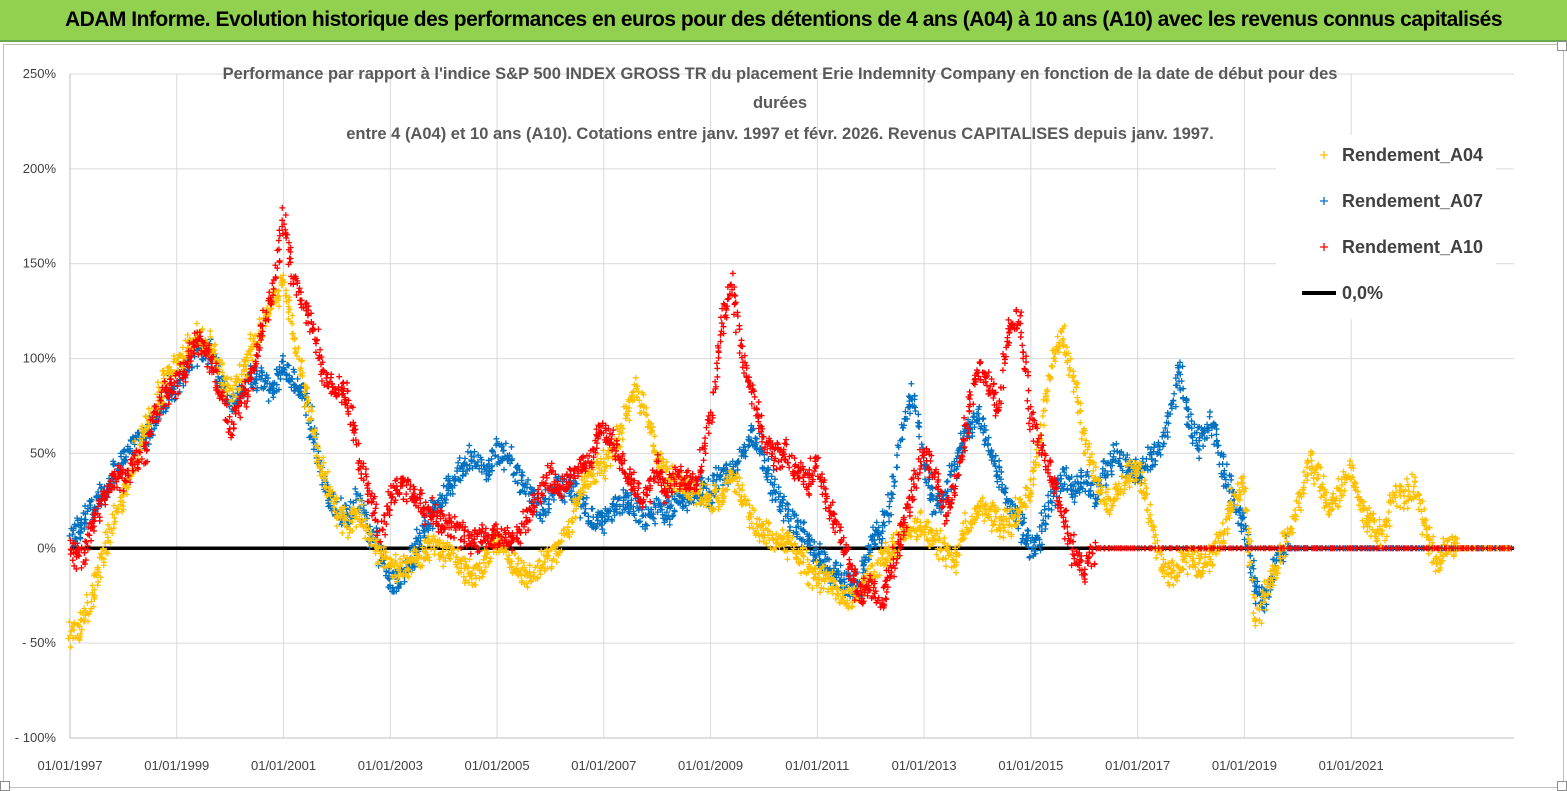  I want to click on x-tick-label: 01/01/2009, so click(710, 765).